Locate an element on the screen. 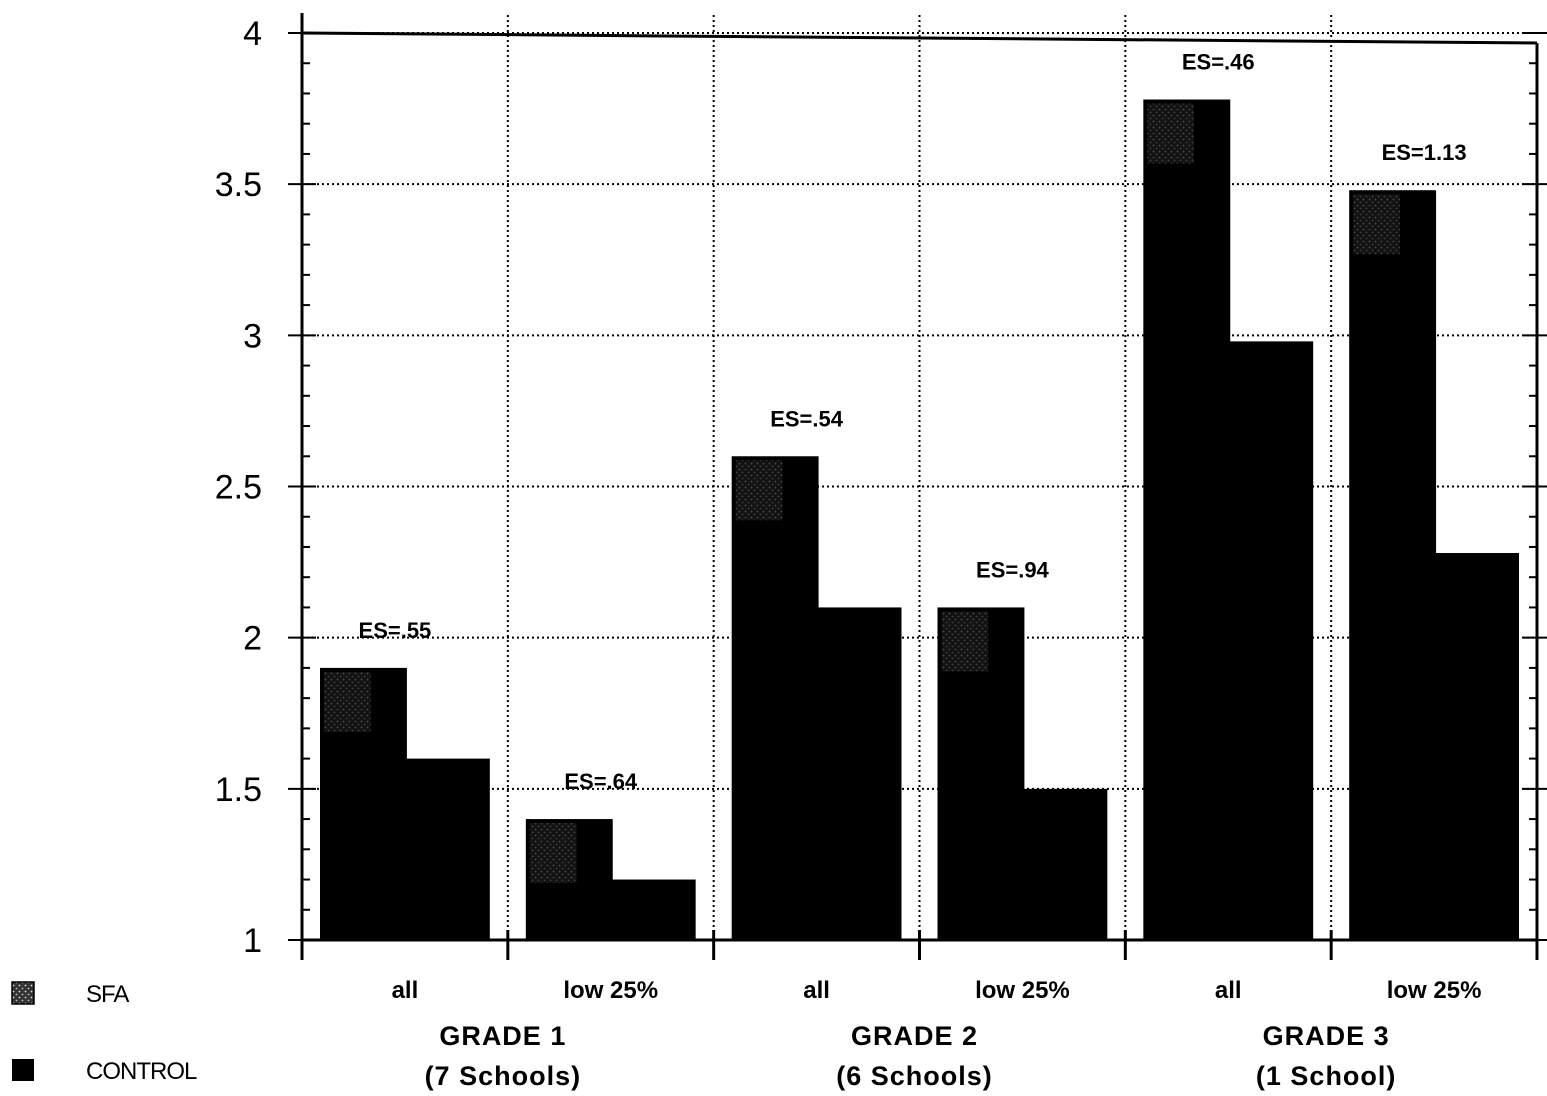 This screenshot has height=1096, width=1547. legend-label: CONTROL is located at coordinates (141, 1071).